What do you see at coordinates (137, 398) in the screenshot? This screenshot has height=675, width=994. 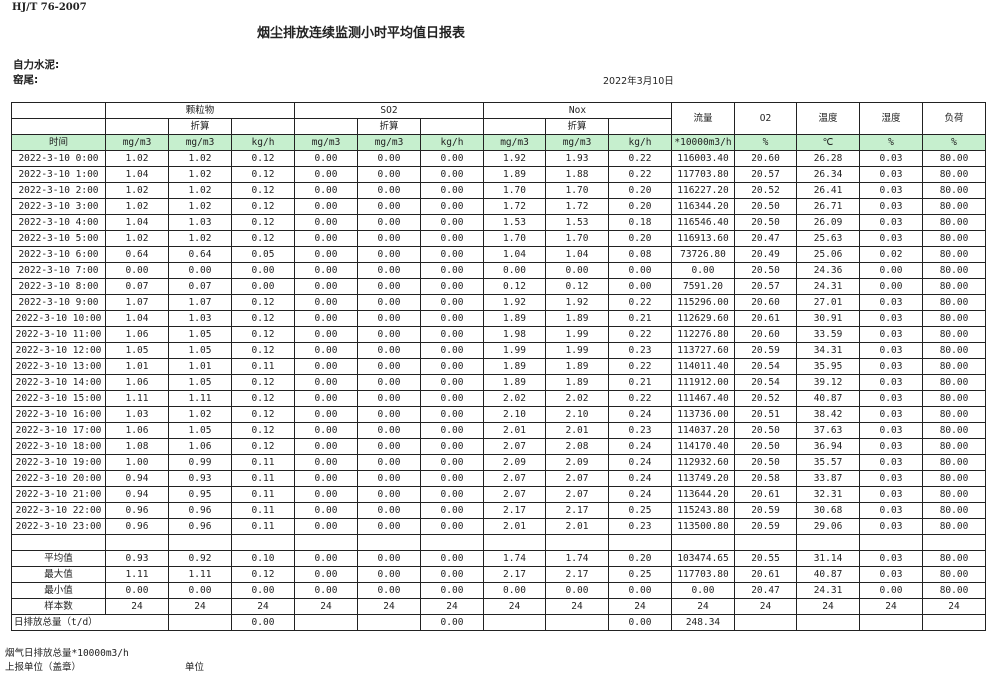 I see `value-cell: 1.11` at bounding box center [137, 398].